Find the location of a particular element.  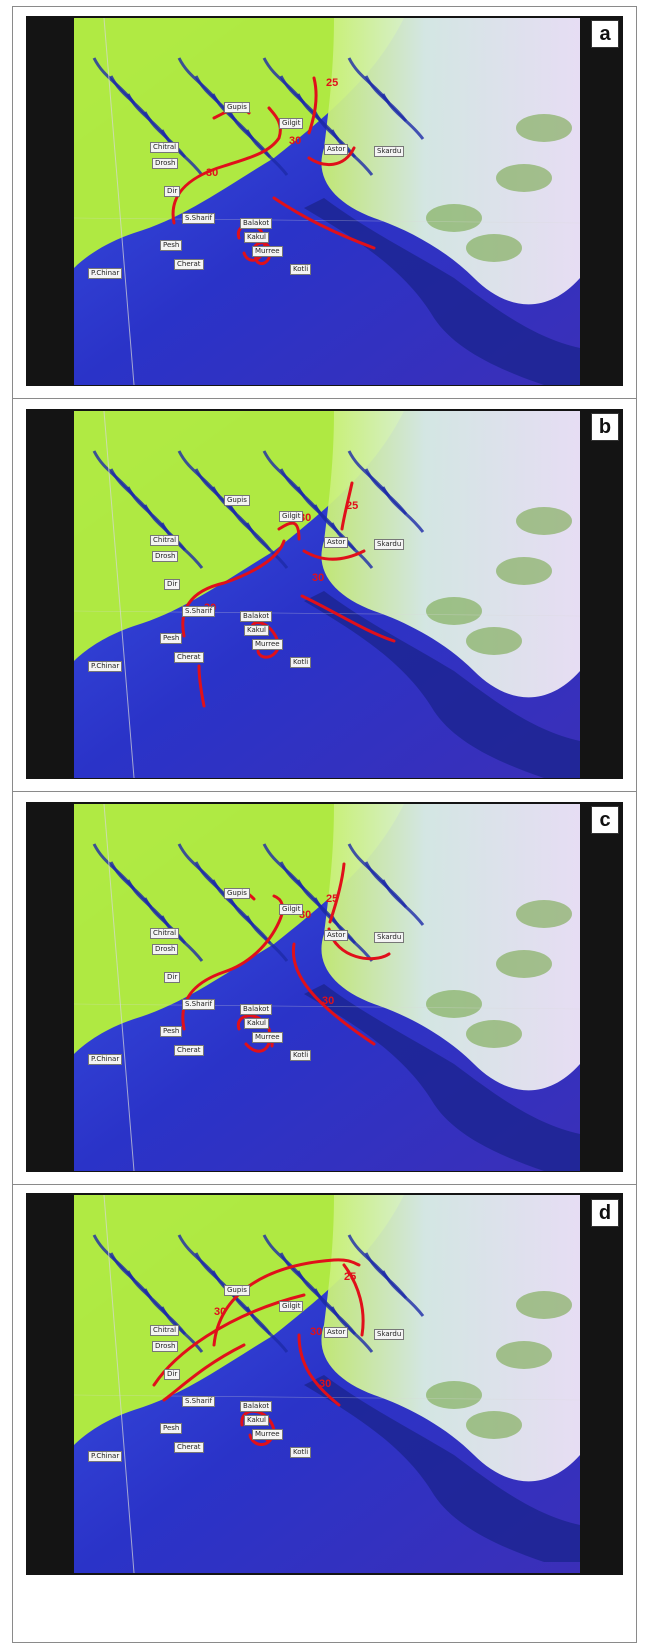

panel-letter: b is located at coordinates (605, 427).